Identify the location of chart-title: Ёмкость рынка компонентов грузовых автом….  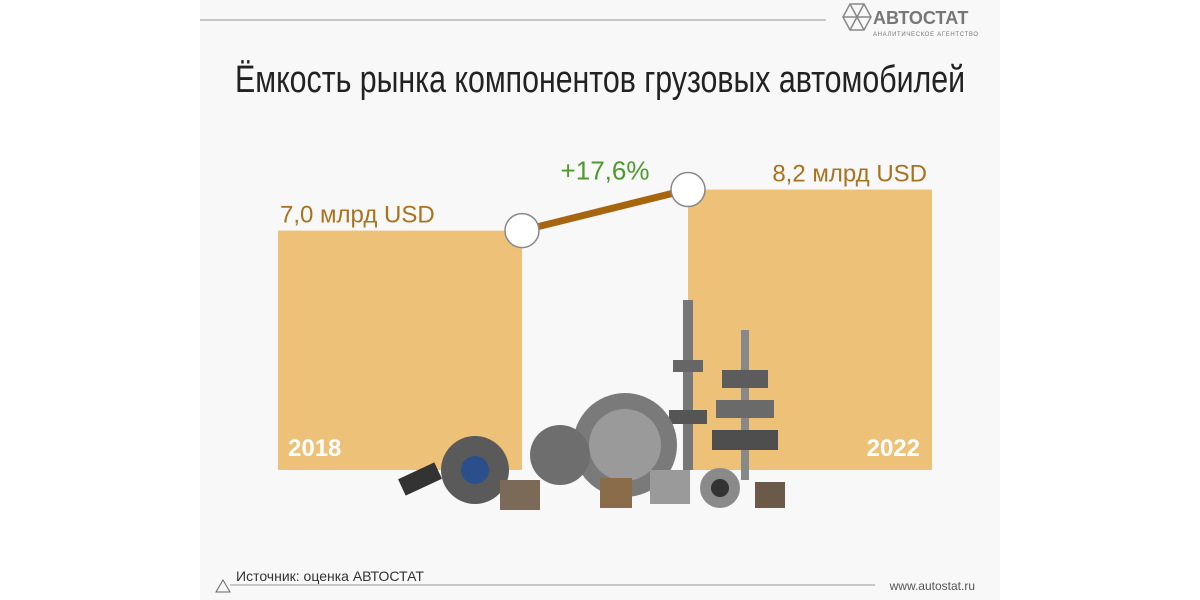
(600, 80).